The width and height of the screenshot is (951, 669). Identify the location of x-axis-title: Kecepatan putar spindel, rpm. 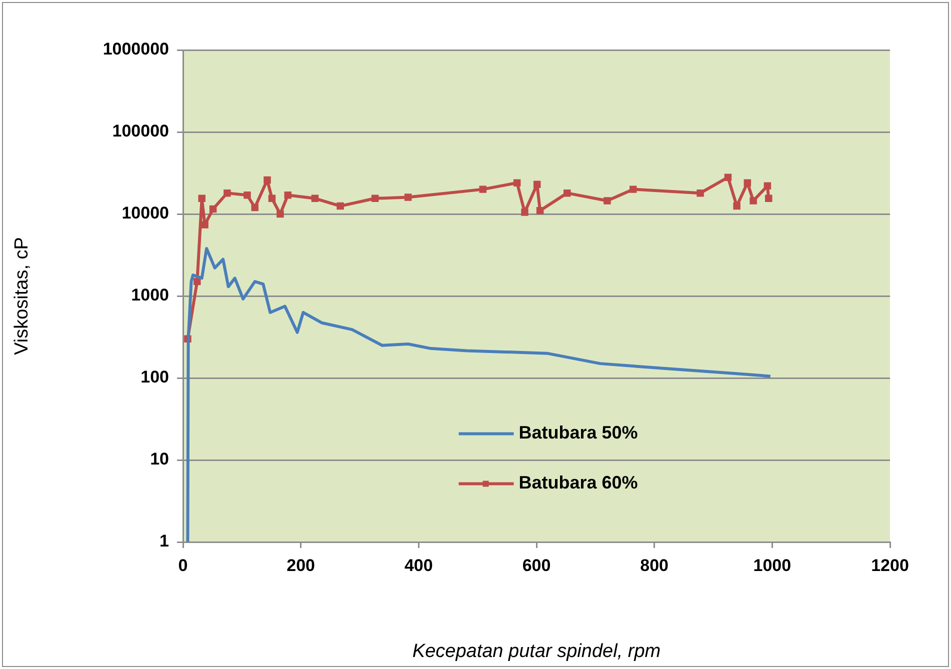
(536, 651).